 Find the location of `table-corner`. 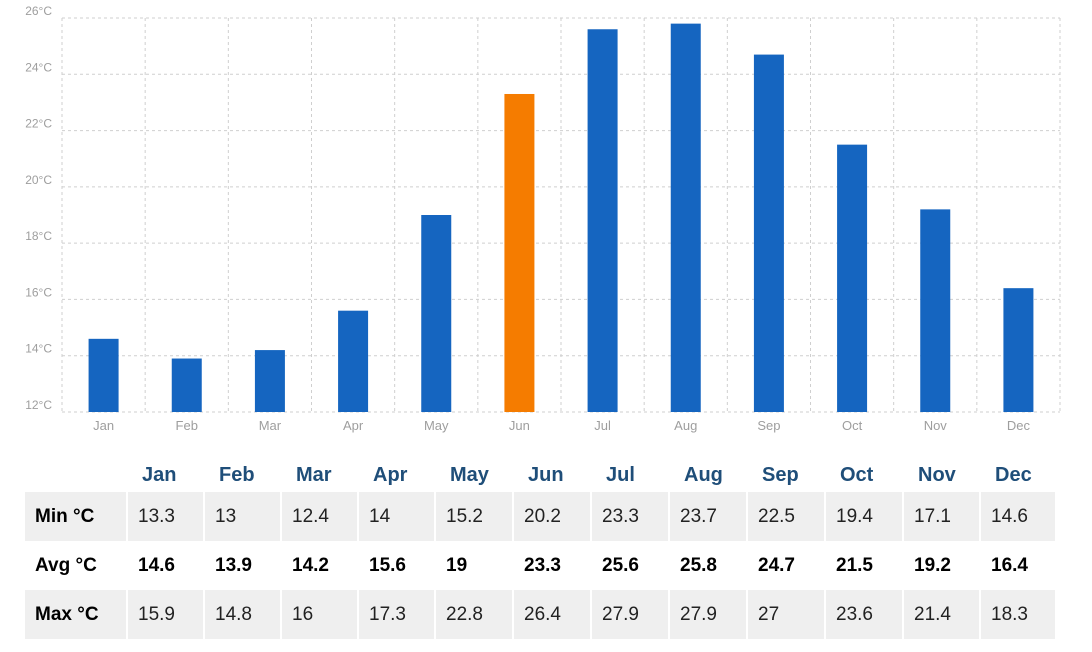

table-corner is located at coordinates (76, 475).